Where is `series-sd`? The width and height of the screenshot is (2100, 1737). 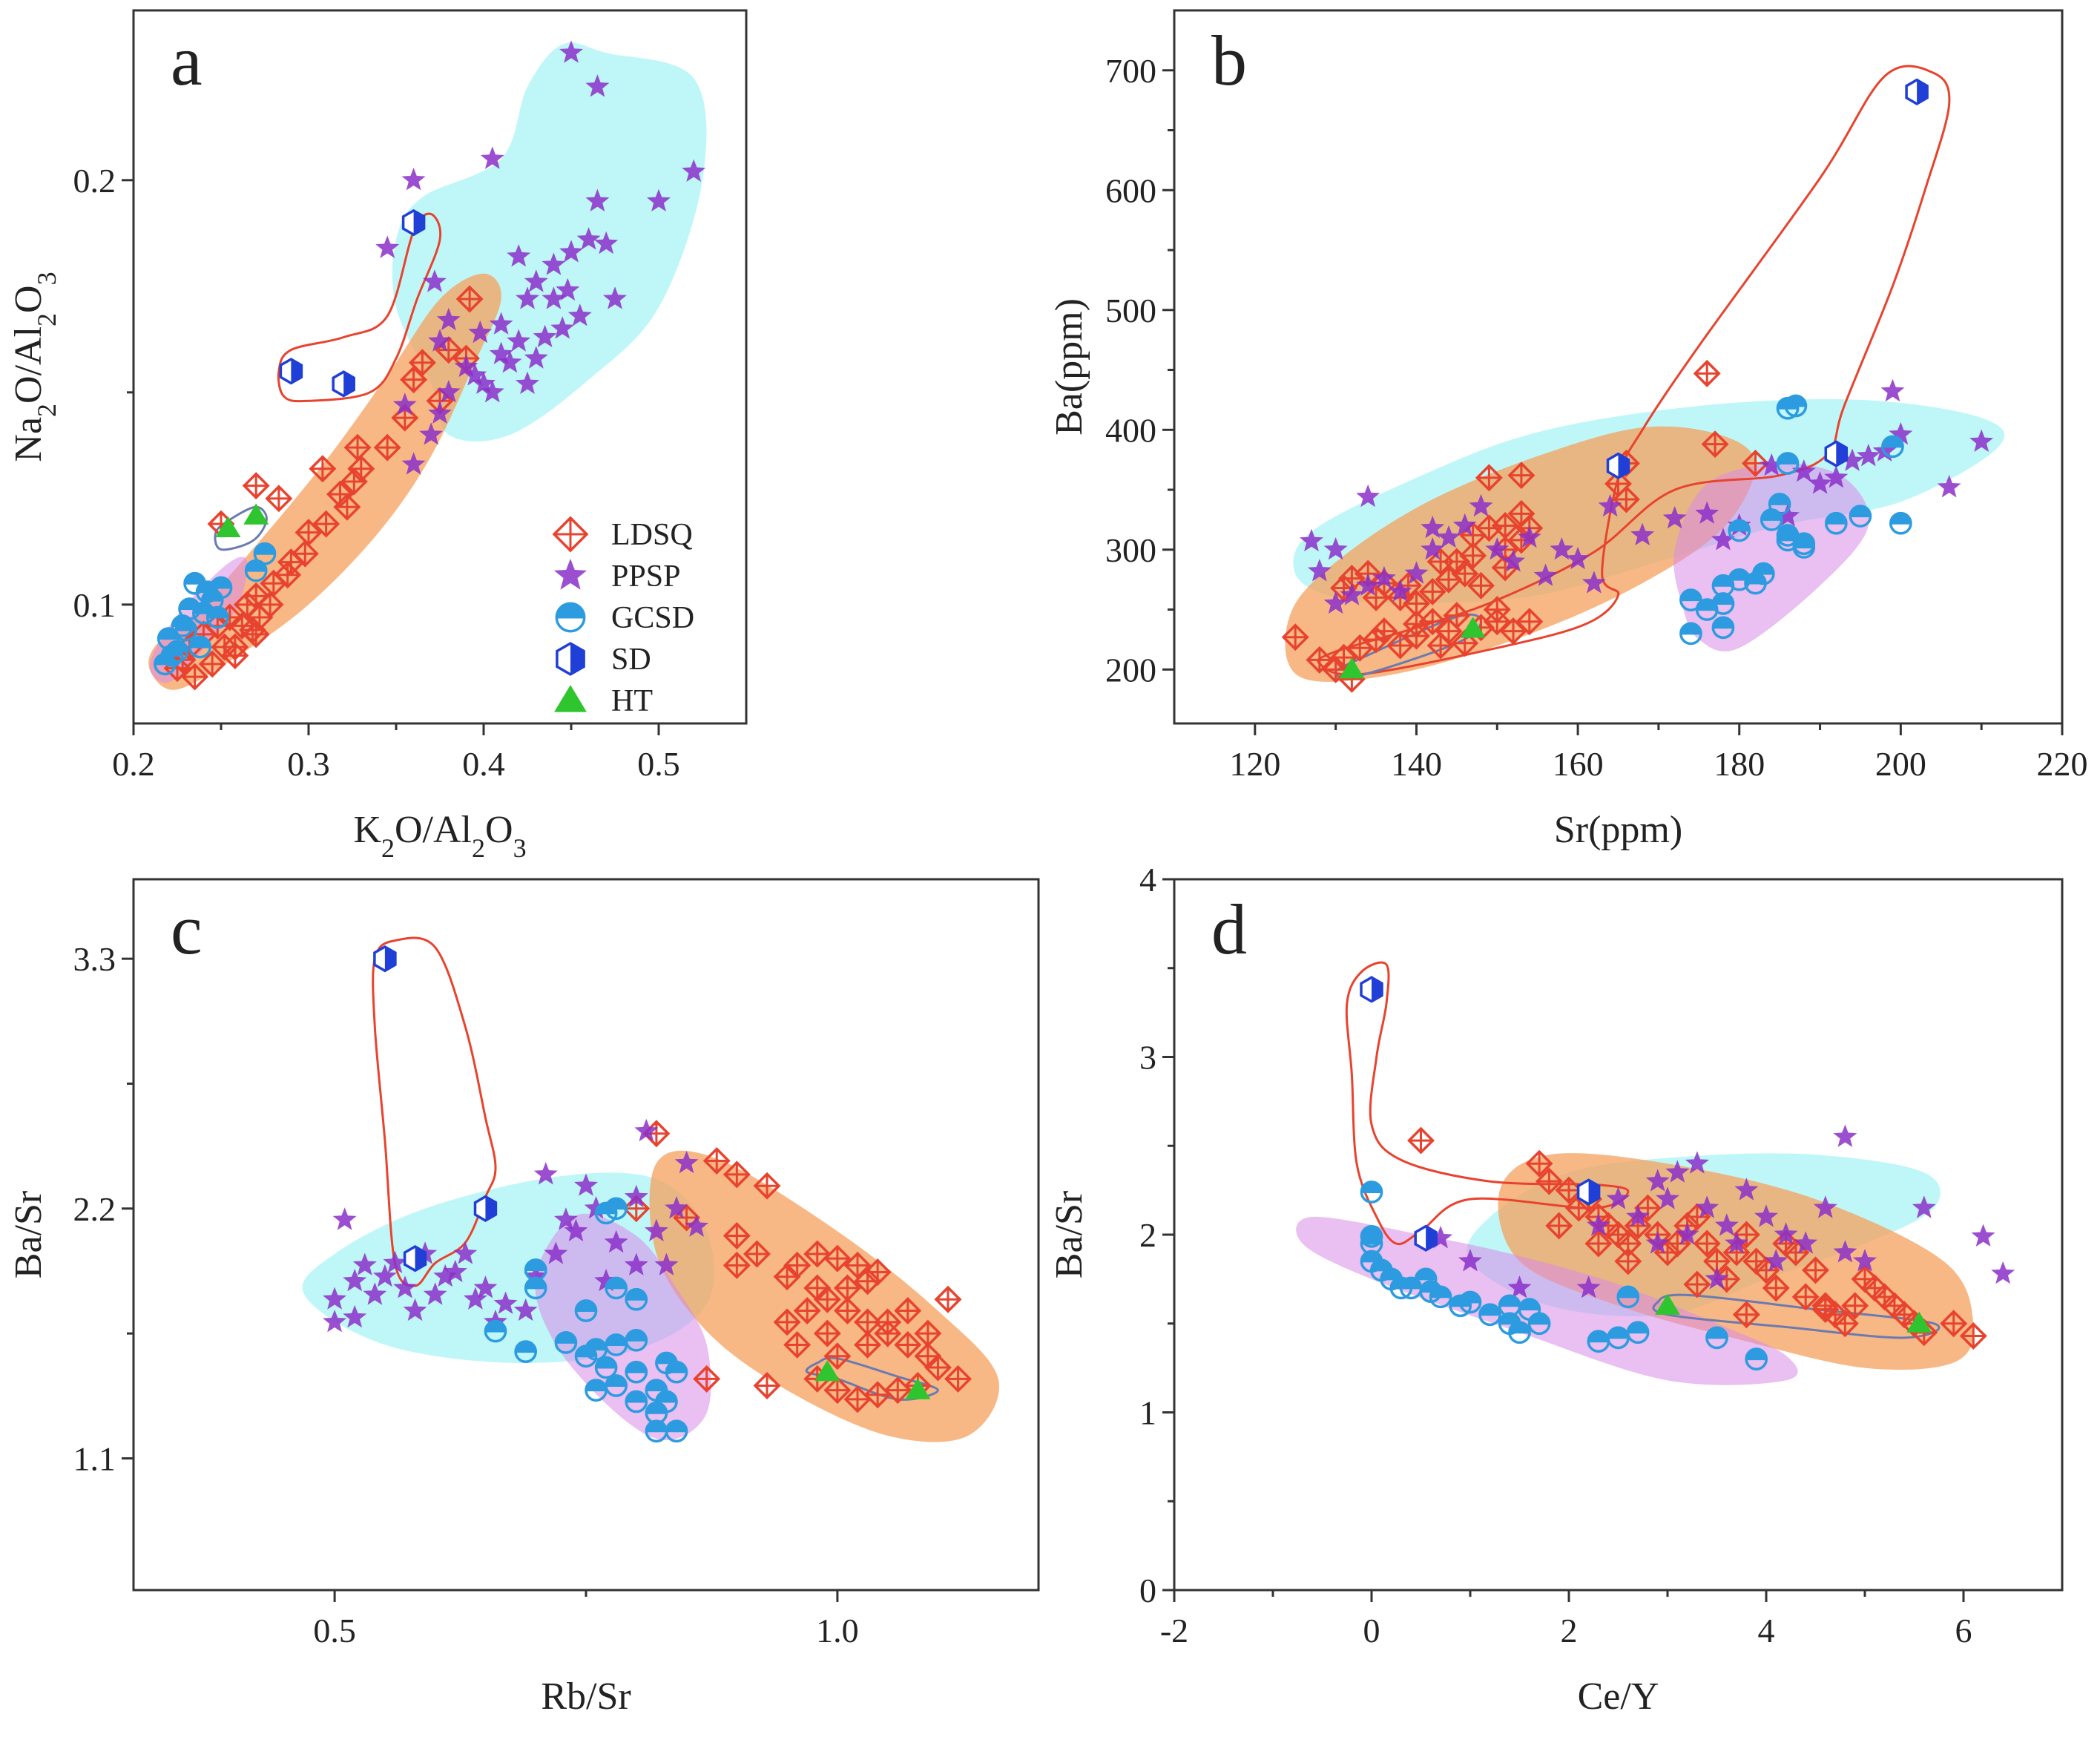 series-sd is located at coordinates (435, 1109).